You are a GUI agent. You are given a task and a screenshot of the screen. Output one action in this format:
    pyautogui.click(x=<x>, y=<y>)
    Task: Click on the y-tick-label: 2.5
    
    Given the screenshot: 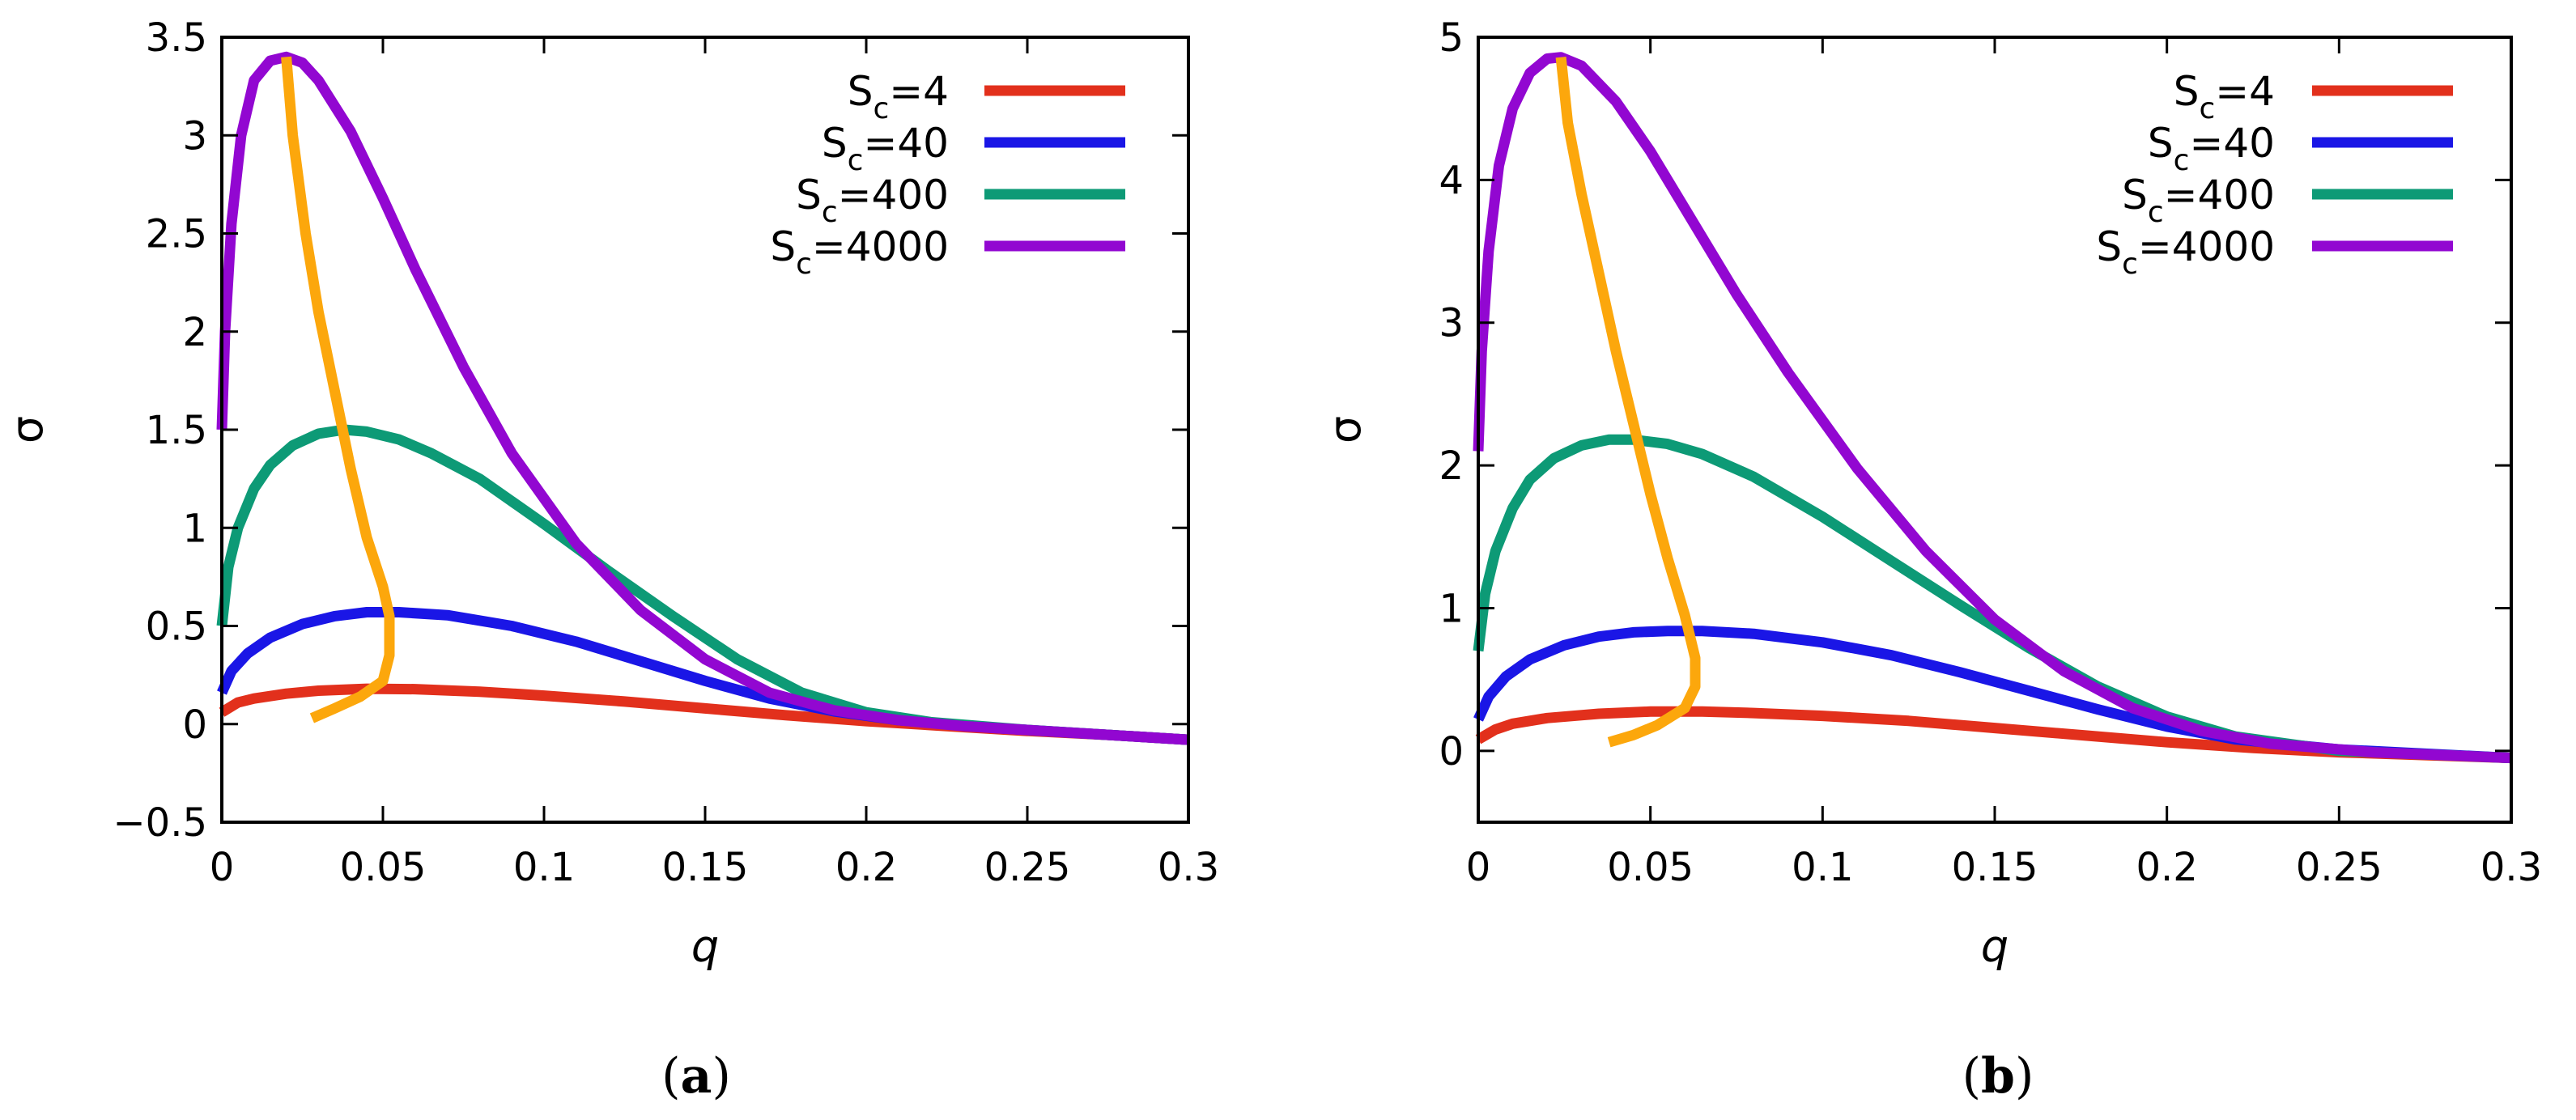 What is the action you would take?
    pyautogui.click(x=177, y=235)
    